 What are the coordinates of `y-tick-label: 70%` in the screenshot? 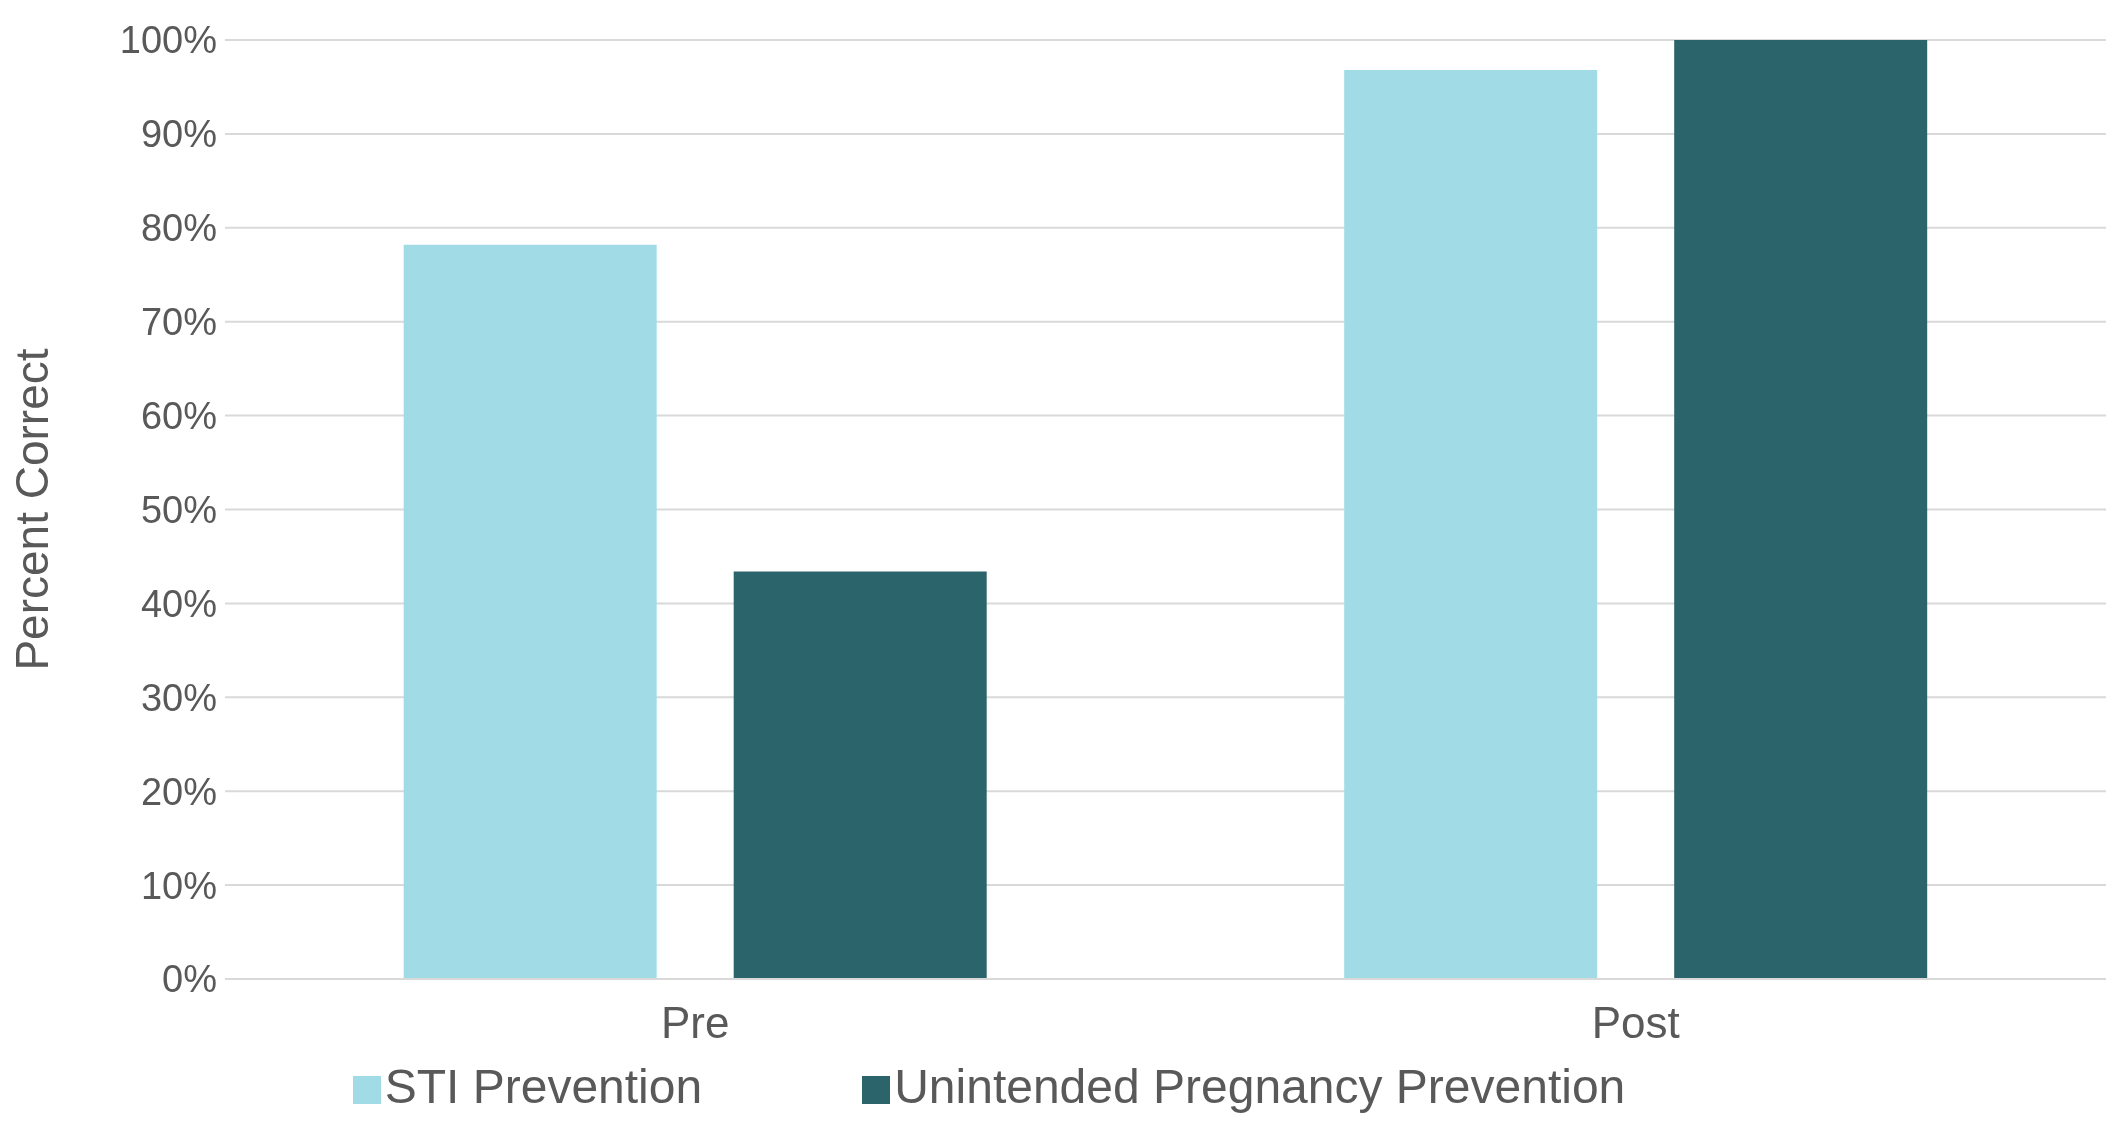 It's located at (178, 322).